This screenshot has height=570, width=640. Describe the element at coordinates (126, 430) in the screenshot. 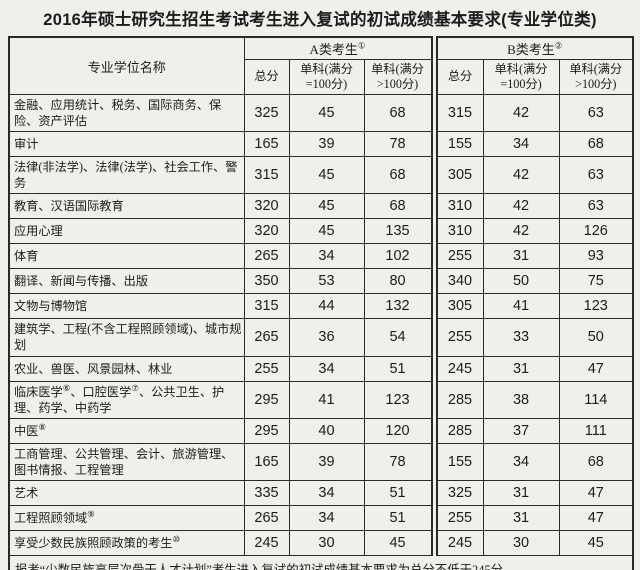

I see `degree-name-cell: 中医⑧` at that location.